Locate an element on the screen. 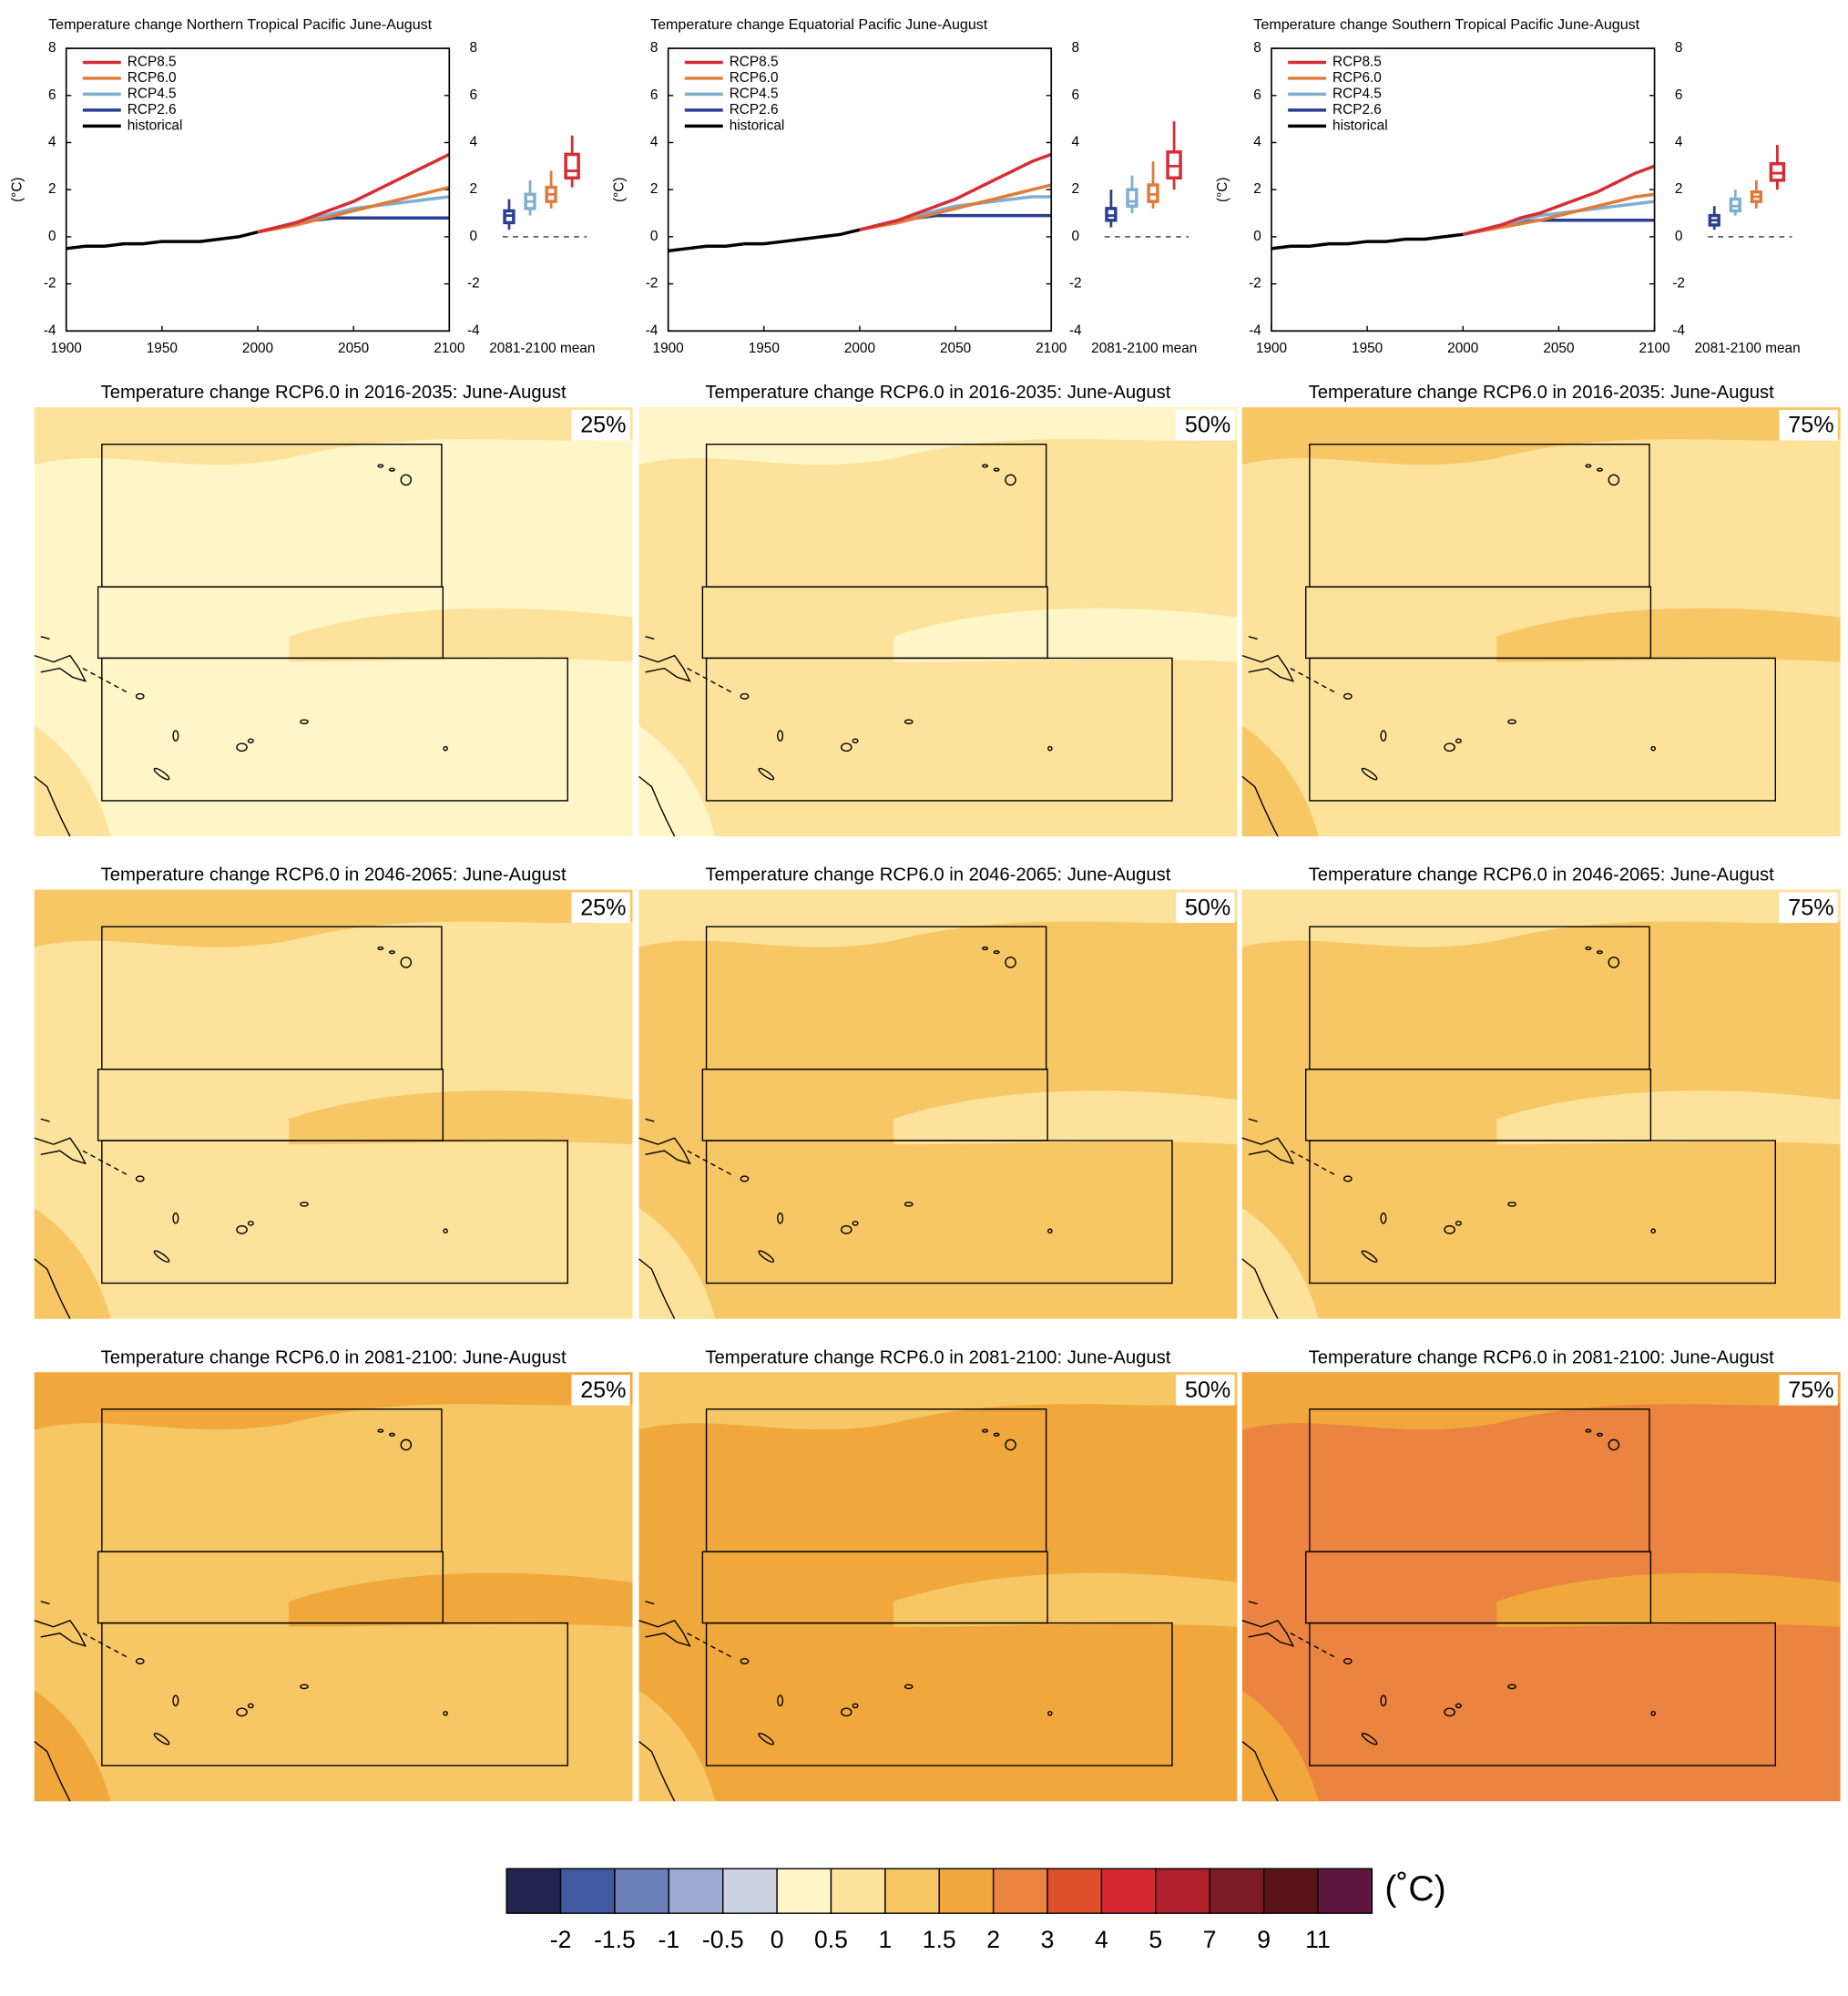 Image resolution: width=1848 pixels, height=1996 pixels. x-tick-label: 1950 is located at coordinates (765, 348).